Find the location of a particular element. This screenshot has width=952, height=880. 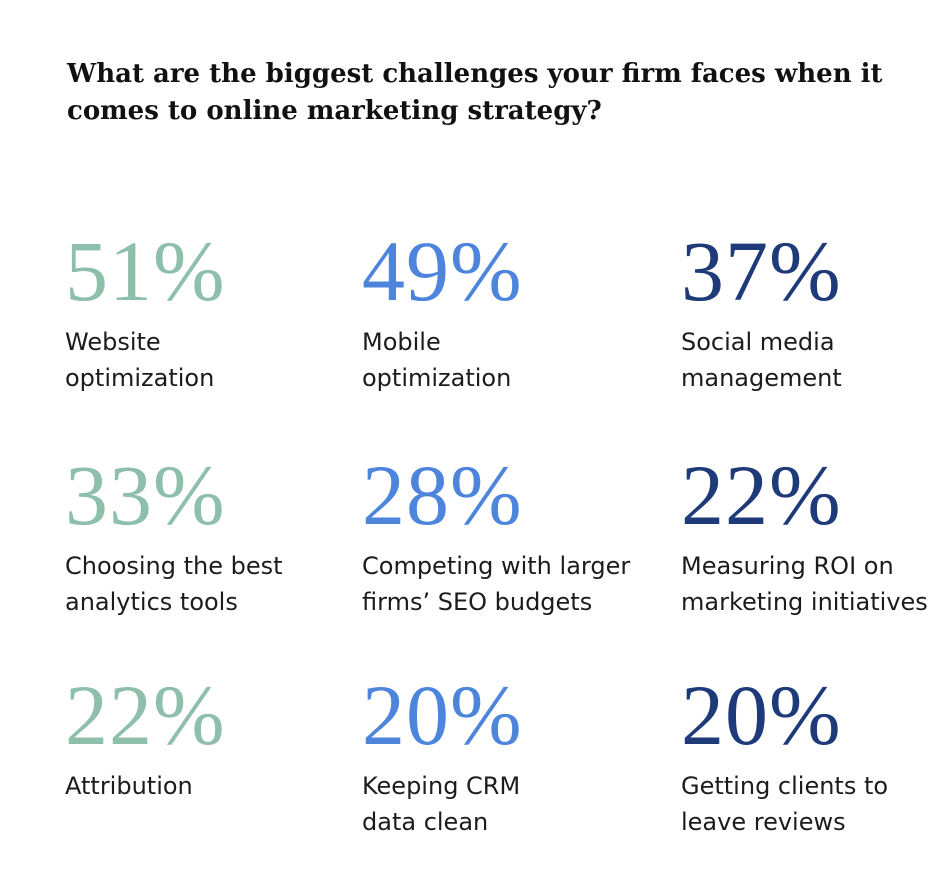

stat-label: Competing with larger firms’ SEO budgets is located at coordinates (496, 584).